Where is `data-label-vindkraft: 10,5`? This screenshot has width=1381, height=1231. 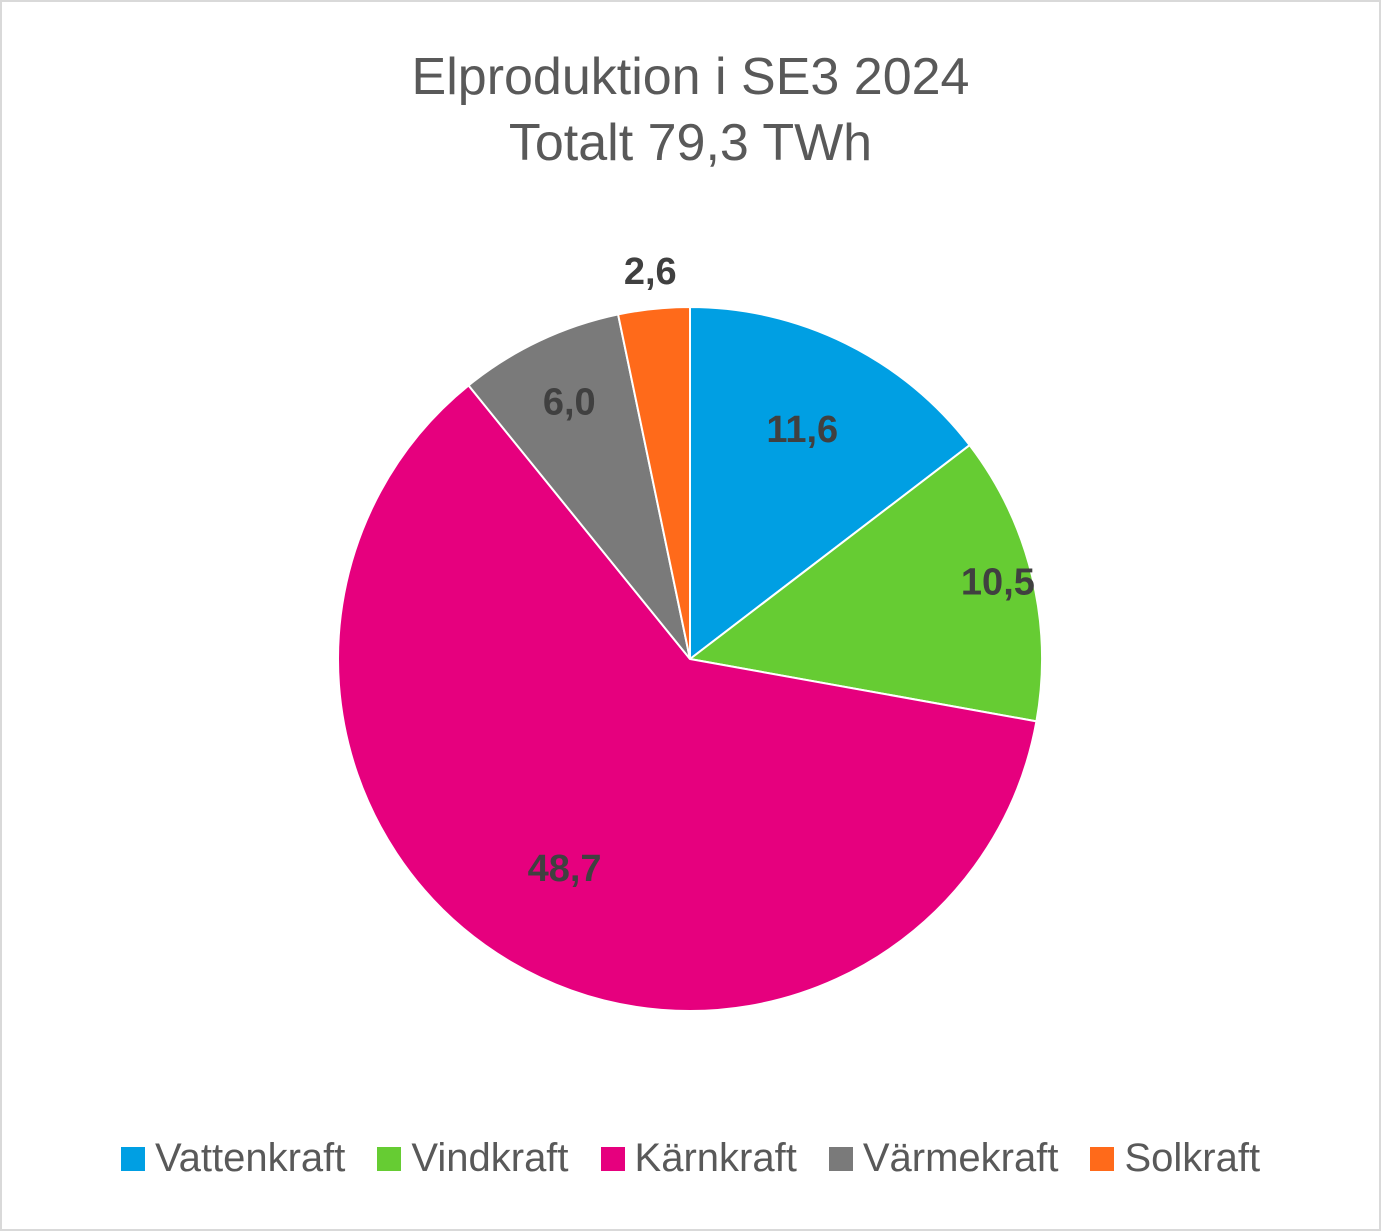
data-label-vindkraft: 10,5 is located at coordinates (998, 583).